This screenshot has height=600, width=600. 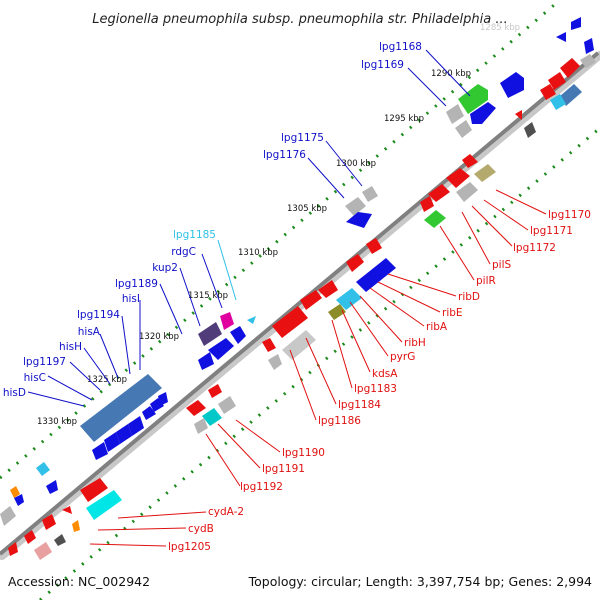 I want to click on gene-label: lpg1183, so click(x=375, y=389).